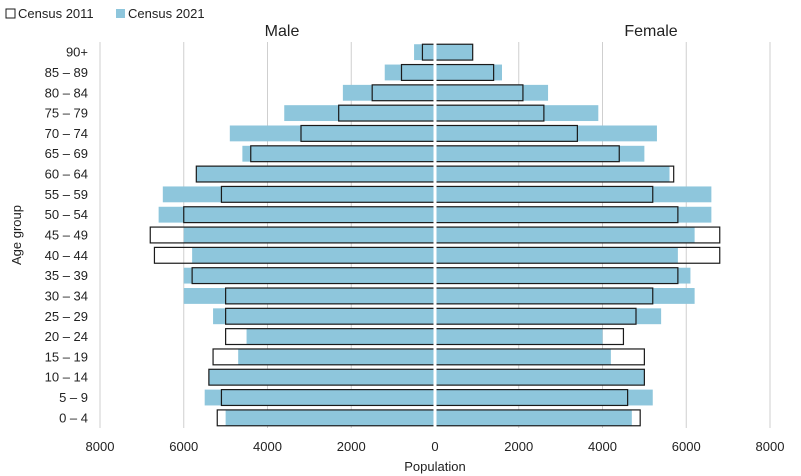 Image resolution: width=801 pixels, height=476 pixels. Describe the element at coordinates (105, 13) in the screenshot. I see `legend: Census 2011 Census 2021` at that location.